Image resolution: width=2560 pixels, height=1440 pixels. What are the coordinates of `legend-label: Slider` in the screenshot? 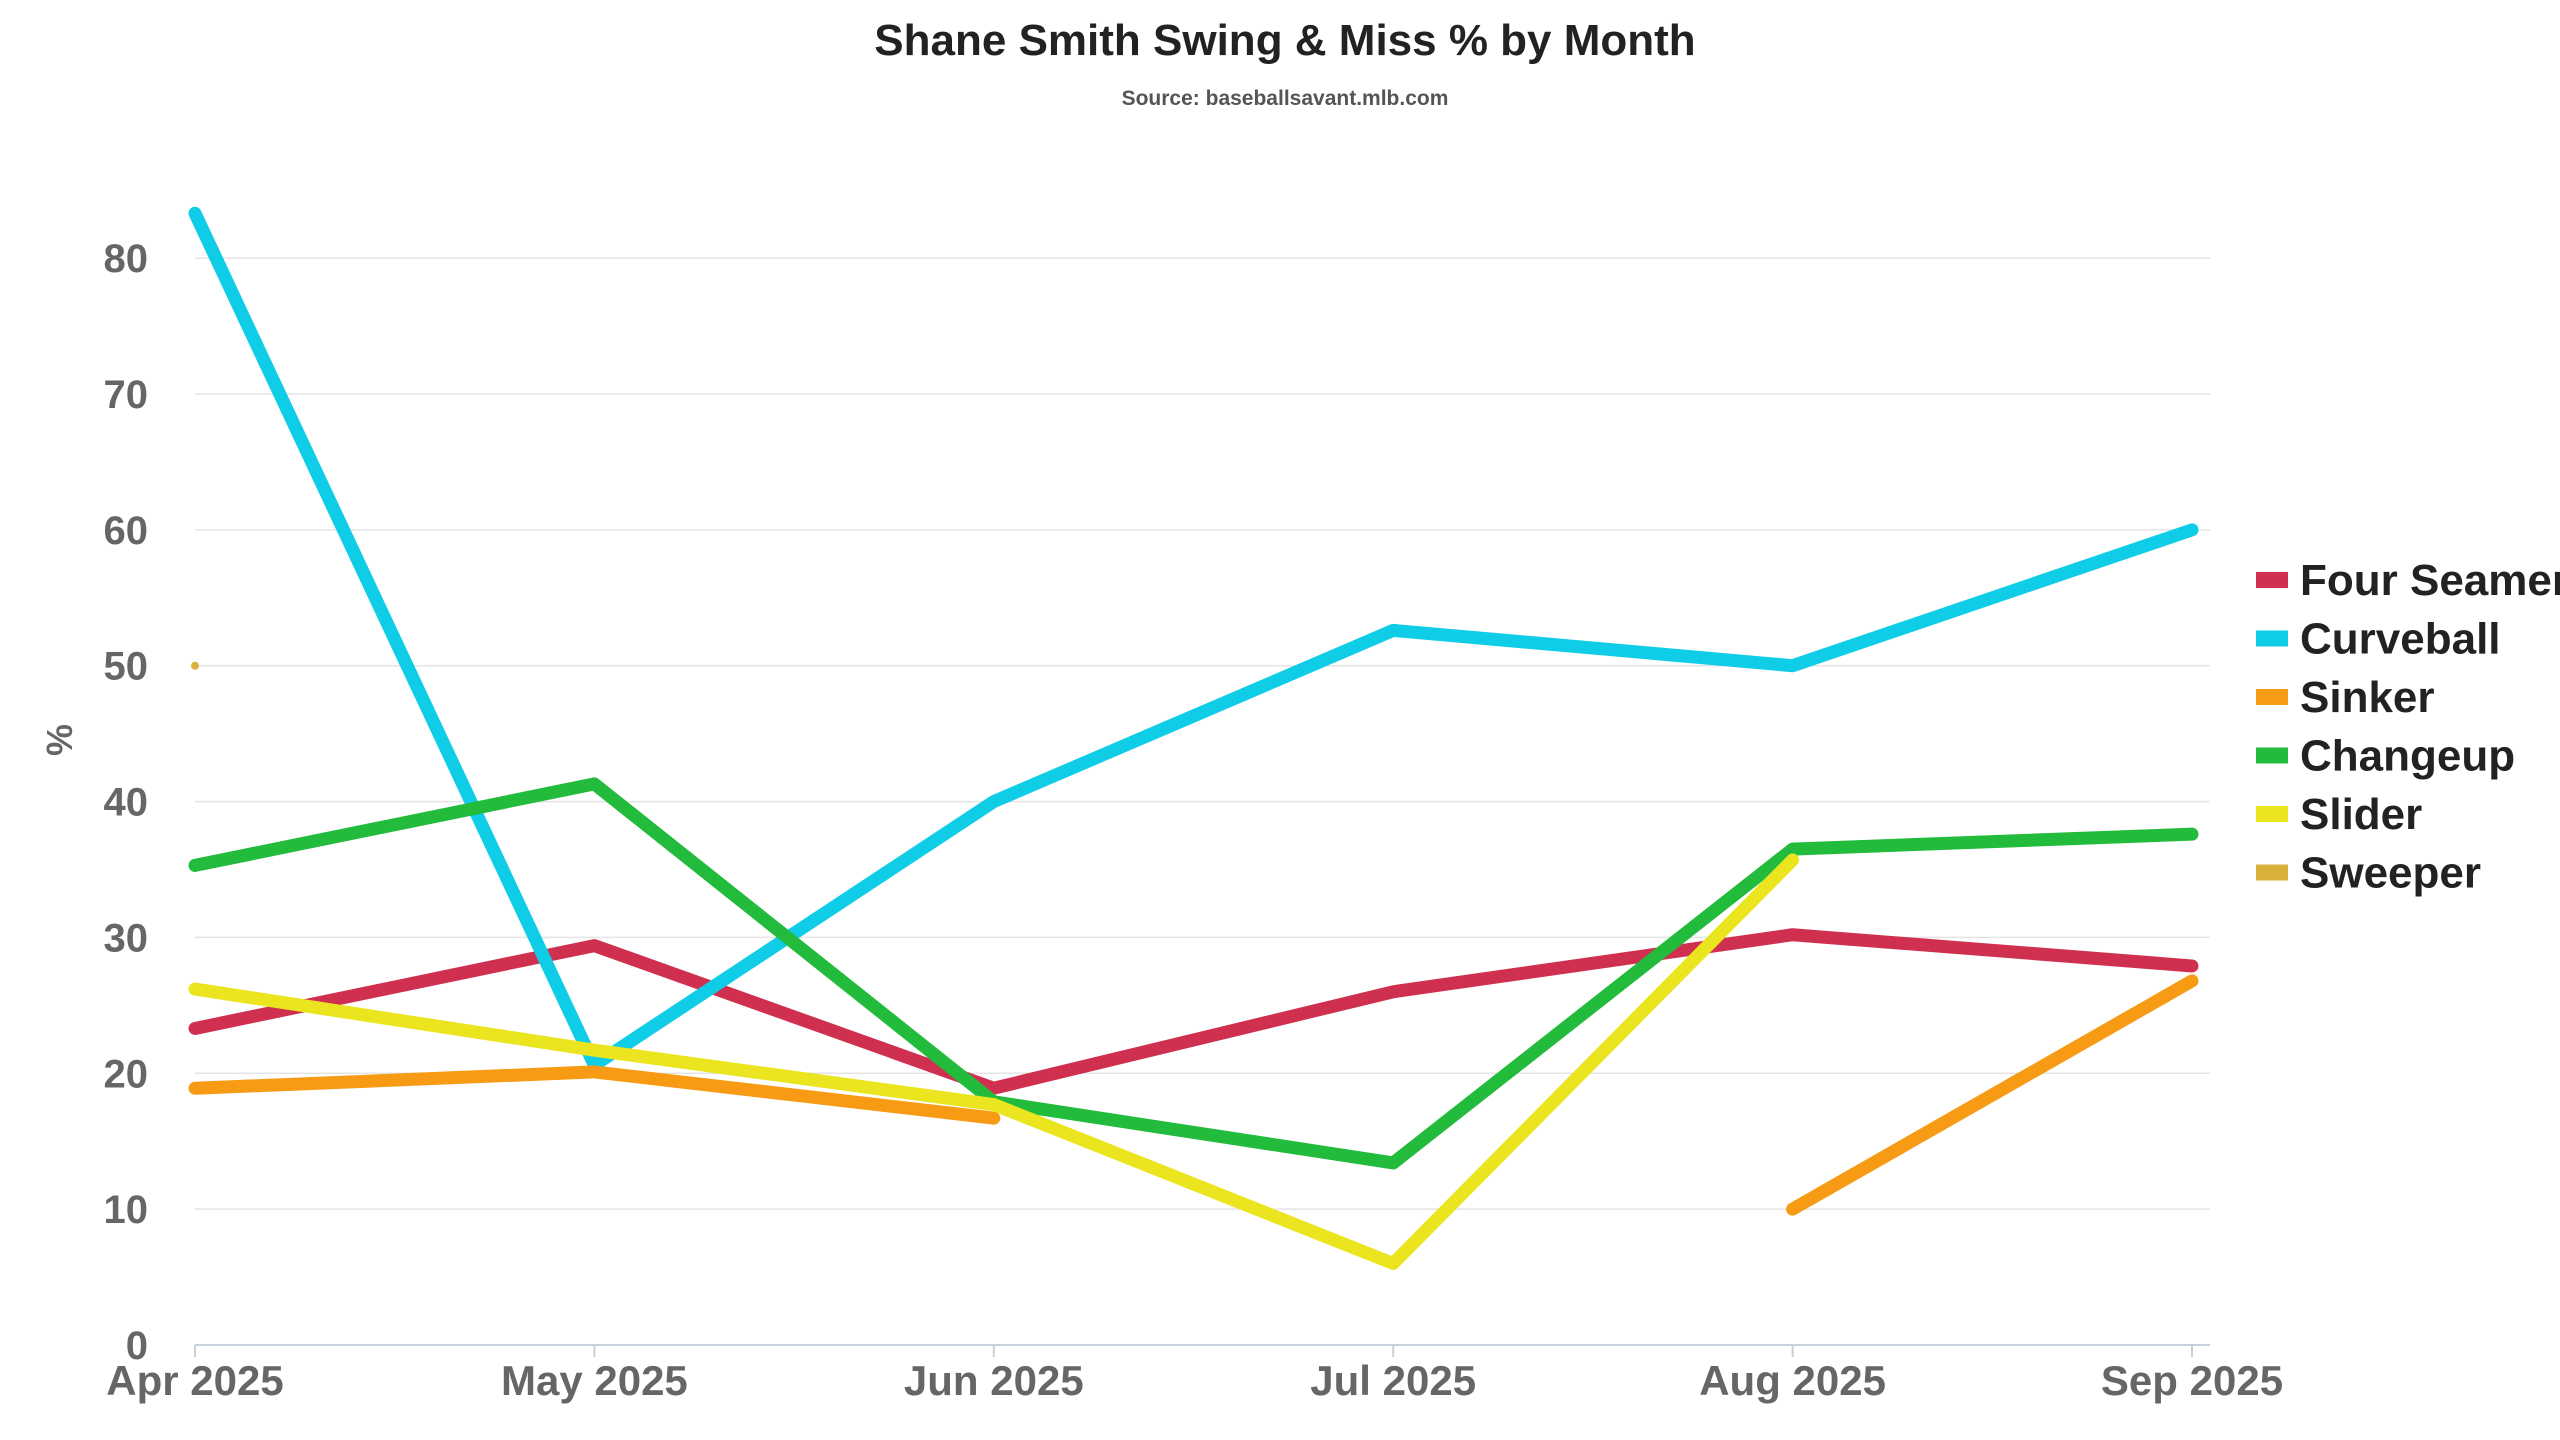 It's located at (2361, 814).